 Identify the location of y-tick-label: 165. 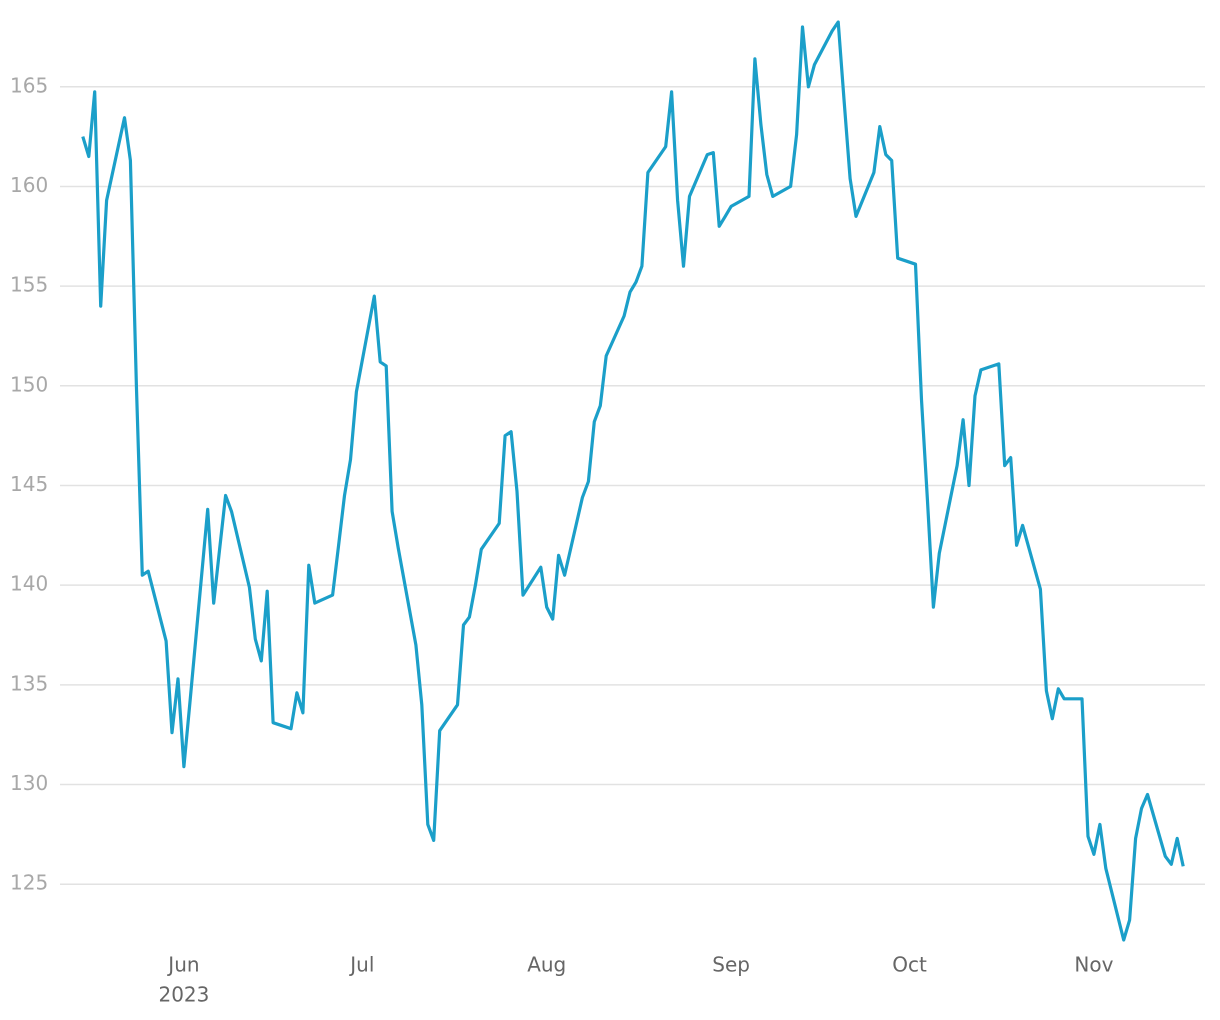
(29, 85).